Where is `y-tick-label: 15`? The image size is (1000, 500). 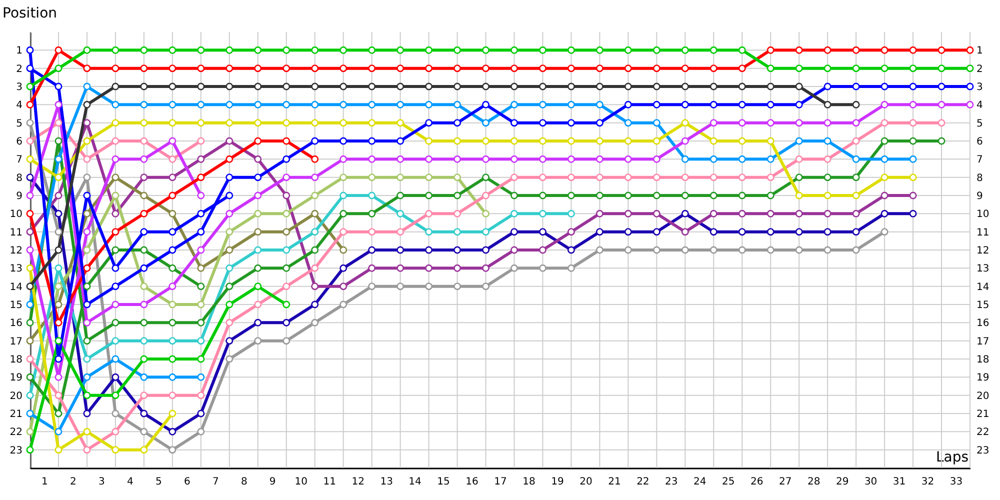 y-tick-label: 15 is located at coordinates (16, 305).